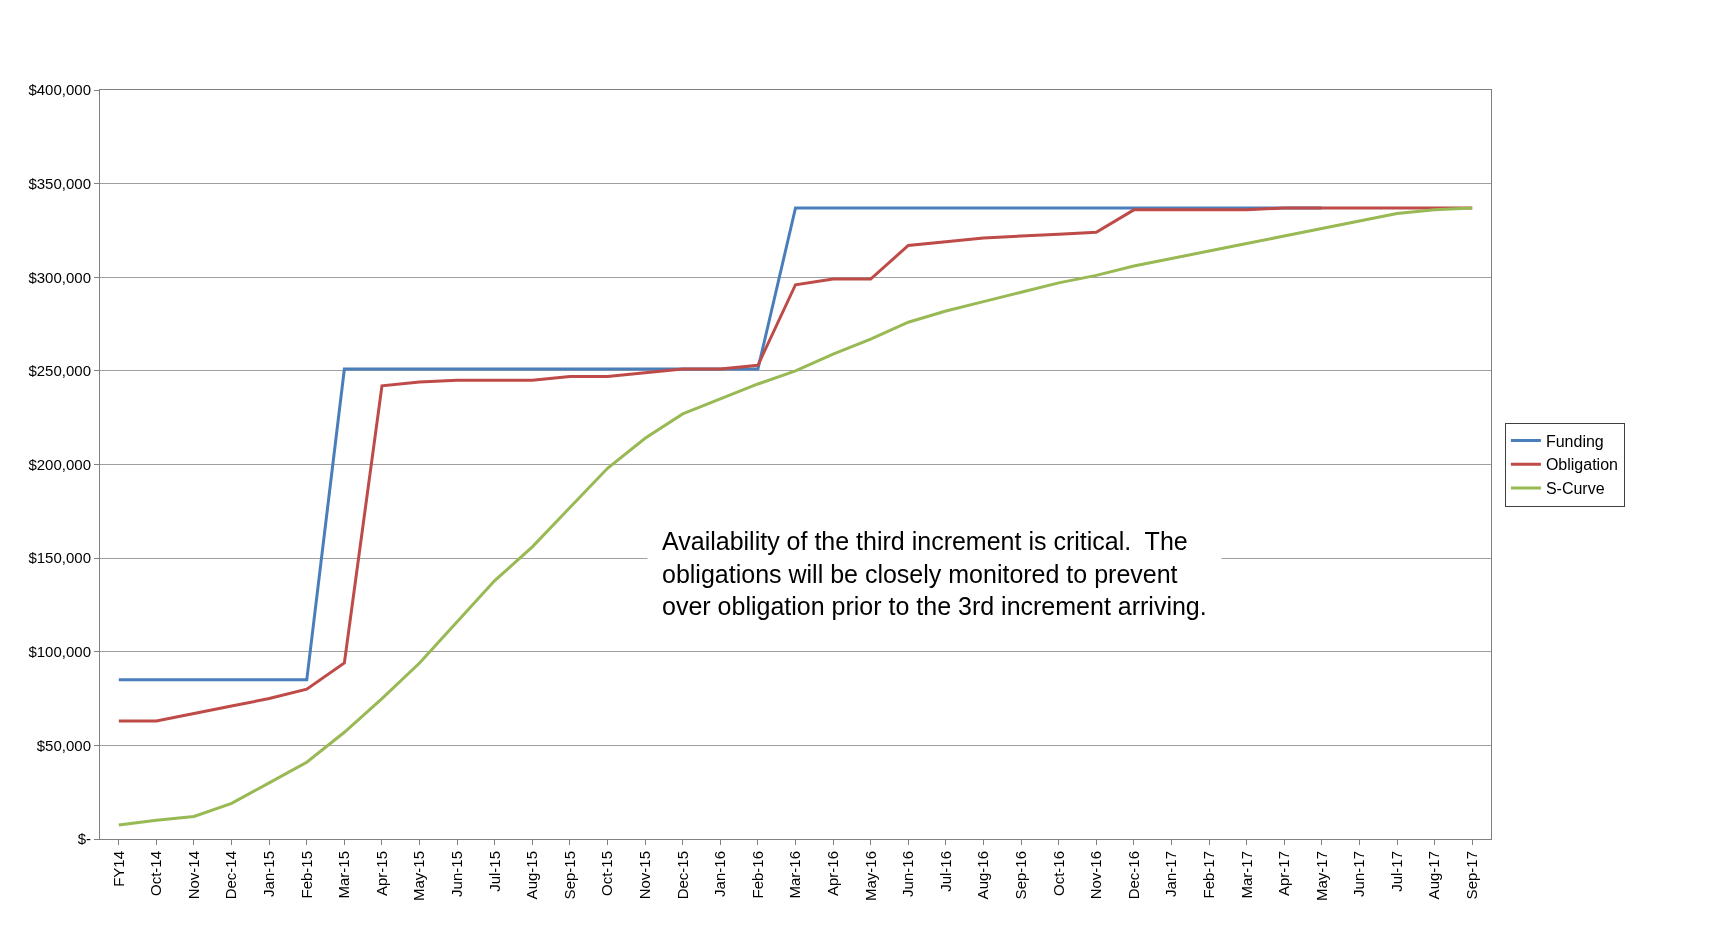  I want to click on y-tick-label: $300,000, so click(59, 277).